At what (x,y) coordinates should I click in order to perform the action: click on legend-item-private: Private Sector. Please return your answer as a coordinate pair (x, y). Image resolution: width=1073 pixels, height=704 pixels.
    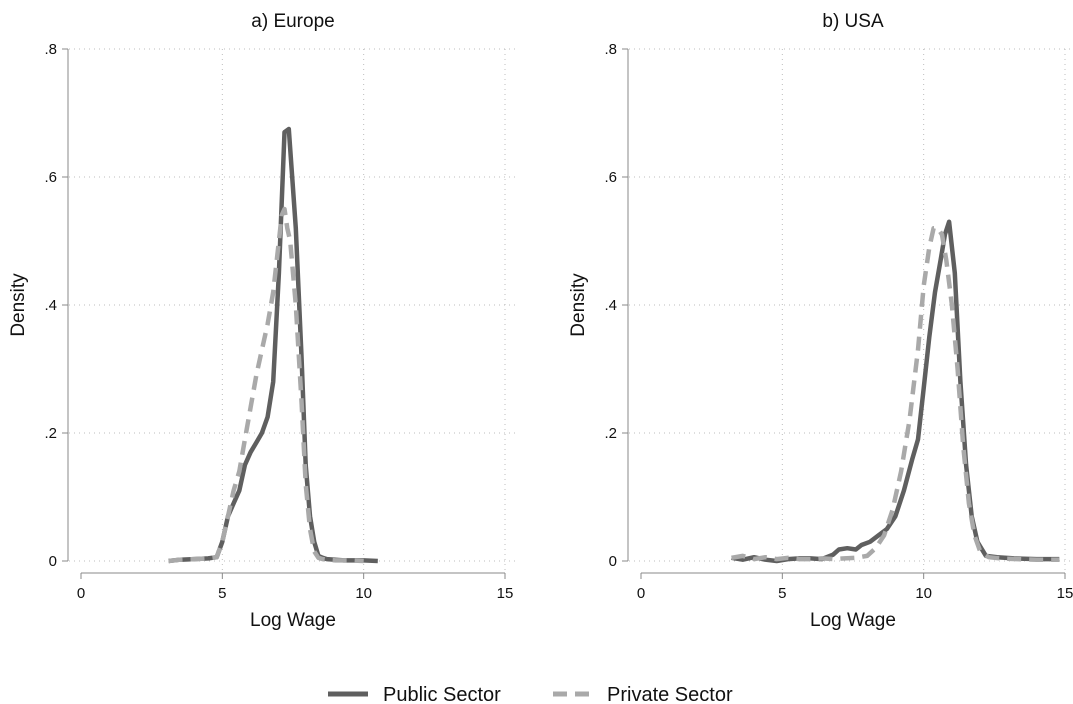
    Looking at the image, I should click on (643, 694).